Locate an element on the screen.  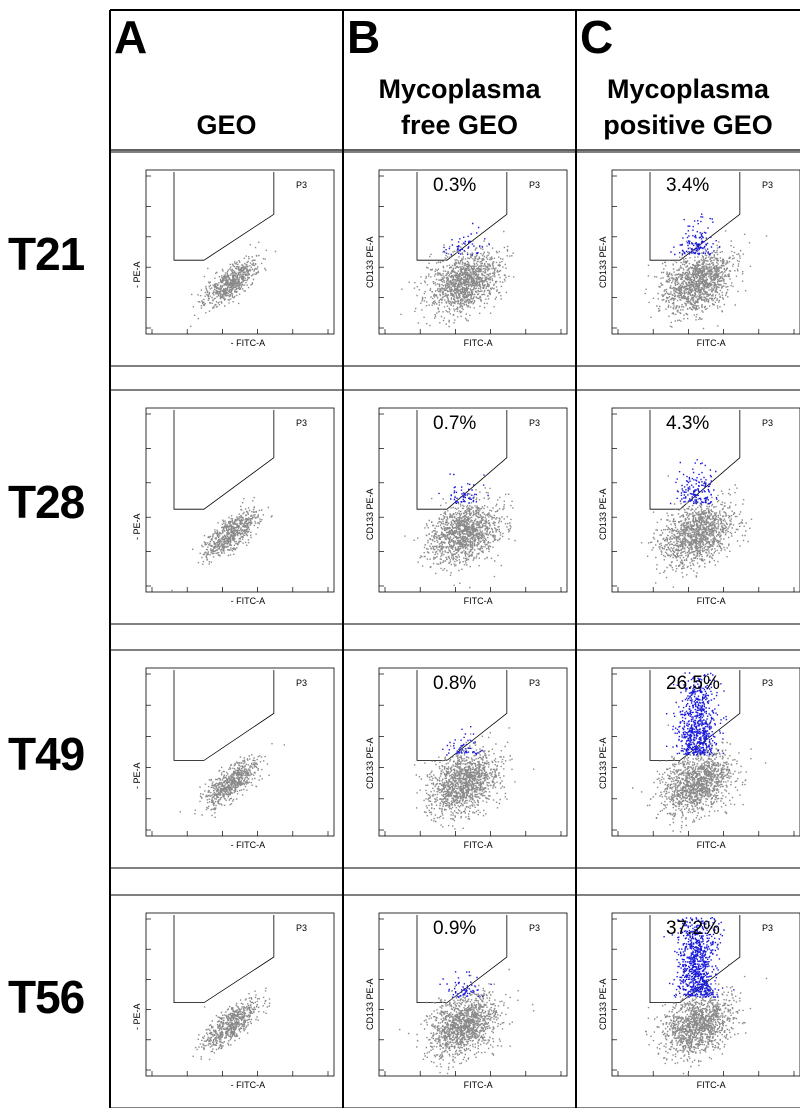
row-label: T49 is located at coordinates (46, 754).